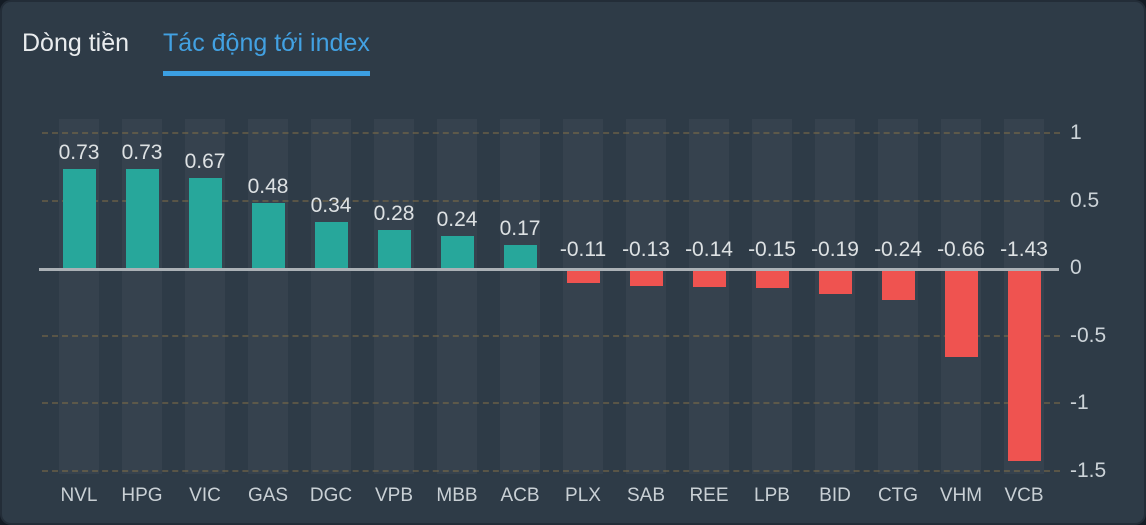 This screenshot has width=1146, height=525. I want to click on category-label-mbb: MBB, so click(457, 495).